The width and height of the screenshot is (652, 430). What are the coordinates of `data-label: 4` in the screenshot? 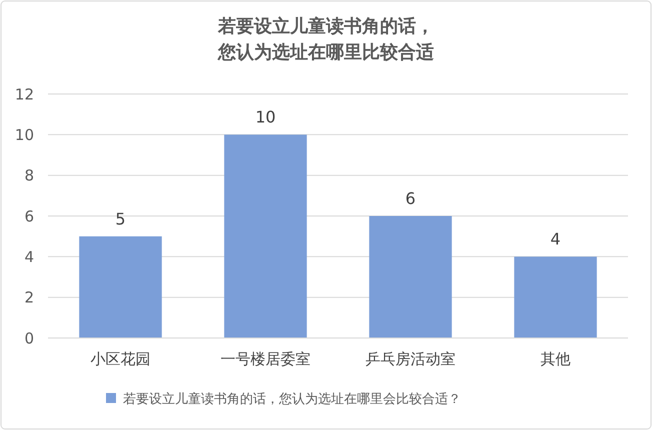 It's located at (555, 239).